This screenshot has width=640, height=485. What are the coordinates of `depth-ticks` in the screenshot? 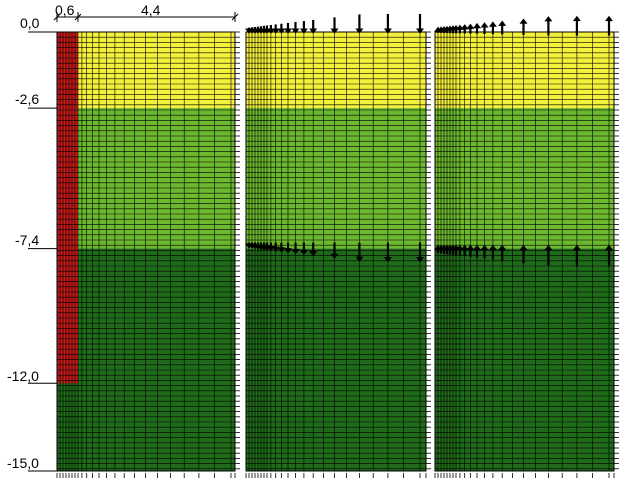 It's located at (42, 251).